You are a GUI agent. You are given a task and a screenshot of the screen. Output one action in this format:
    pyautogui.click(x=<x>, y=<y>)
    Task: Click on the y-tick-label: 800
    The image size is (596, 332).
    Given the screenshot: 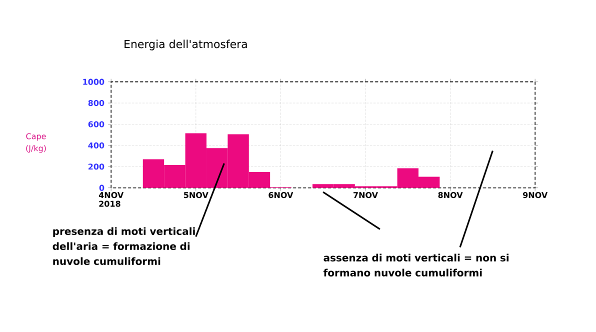 What is the action you would take?
    pyautogui.click(x=96, y=103)
    